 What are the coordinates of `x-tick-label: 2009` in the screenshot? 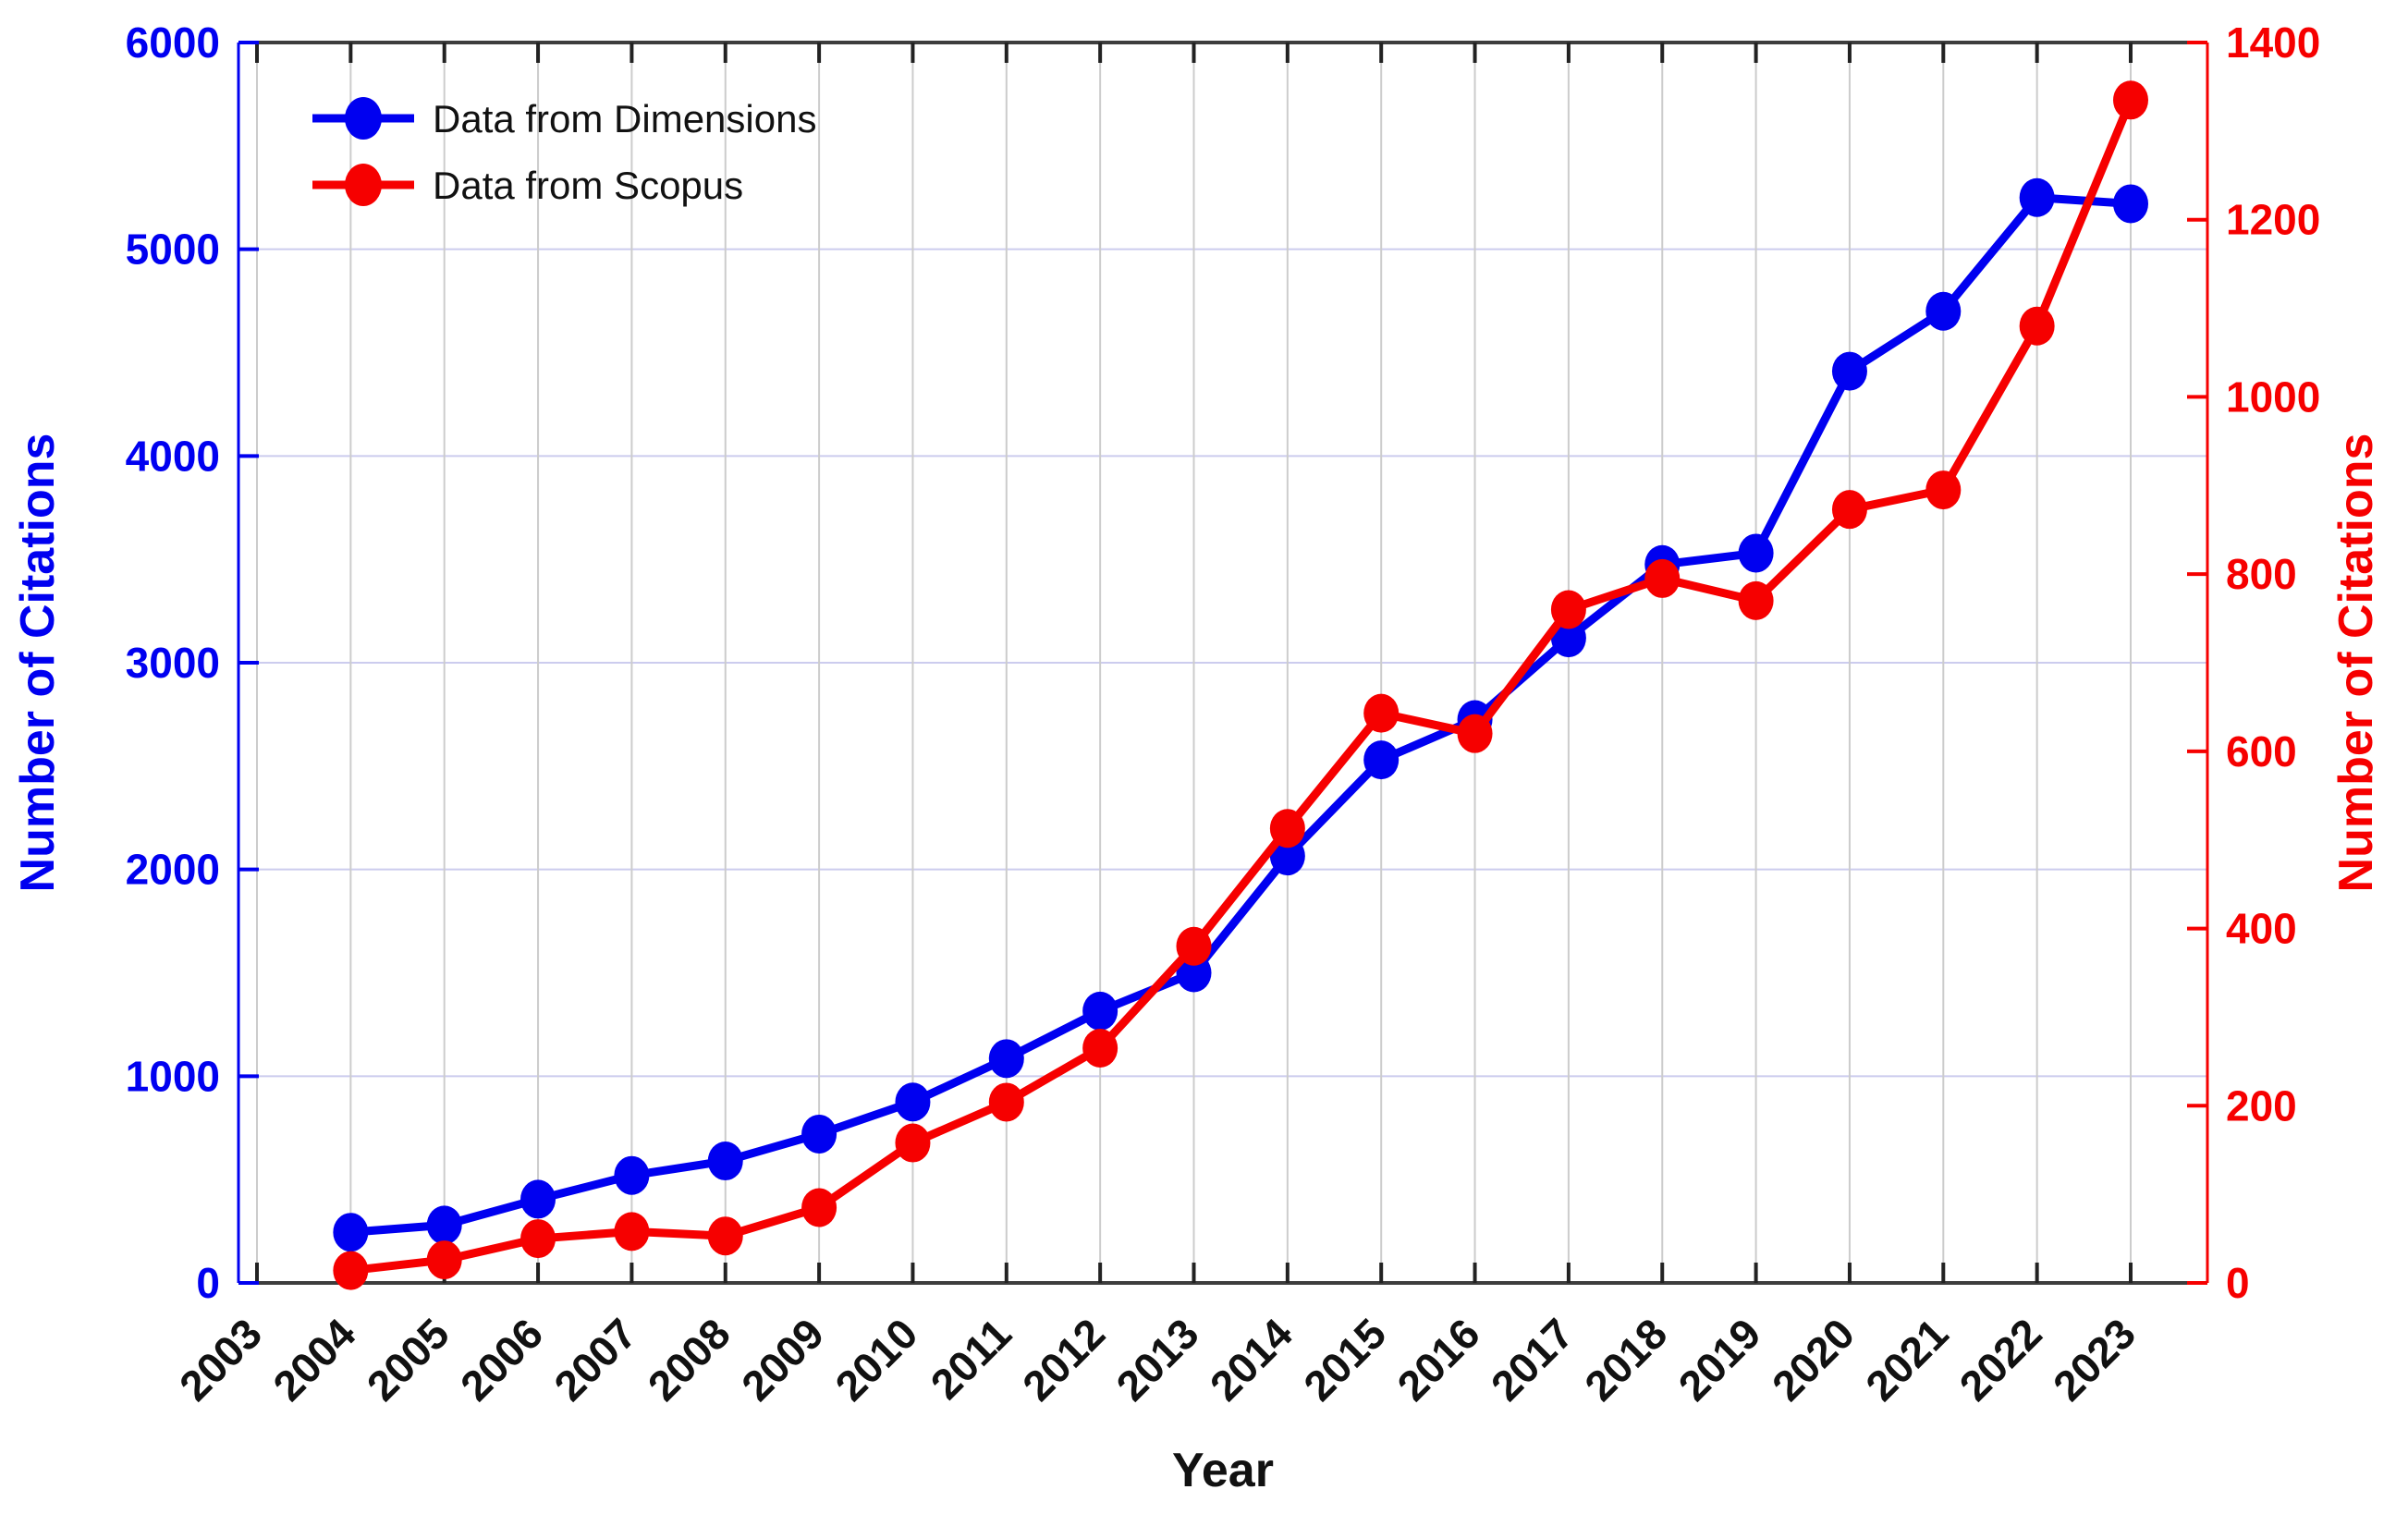 It's located at (782, 1359).